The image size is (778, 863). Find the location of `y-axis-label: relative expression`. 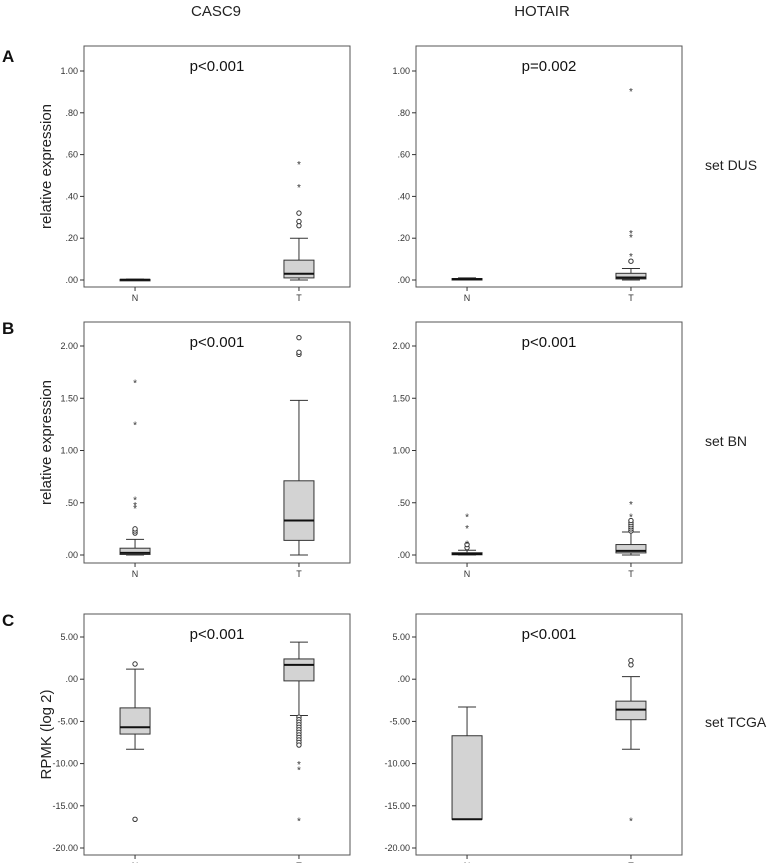

y-axis-label: relative expression is located at coordinates (46, 442).